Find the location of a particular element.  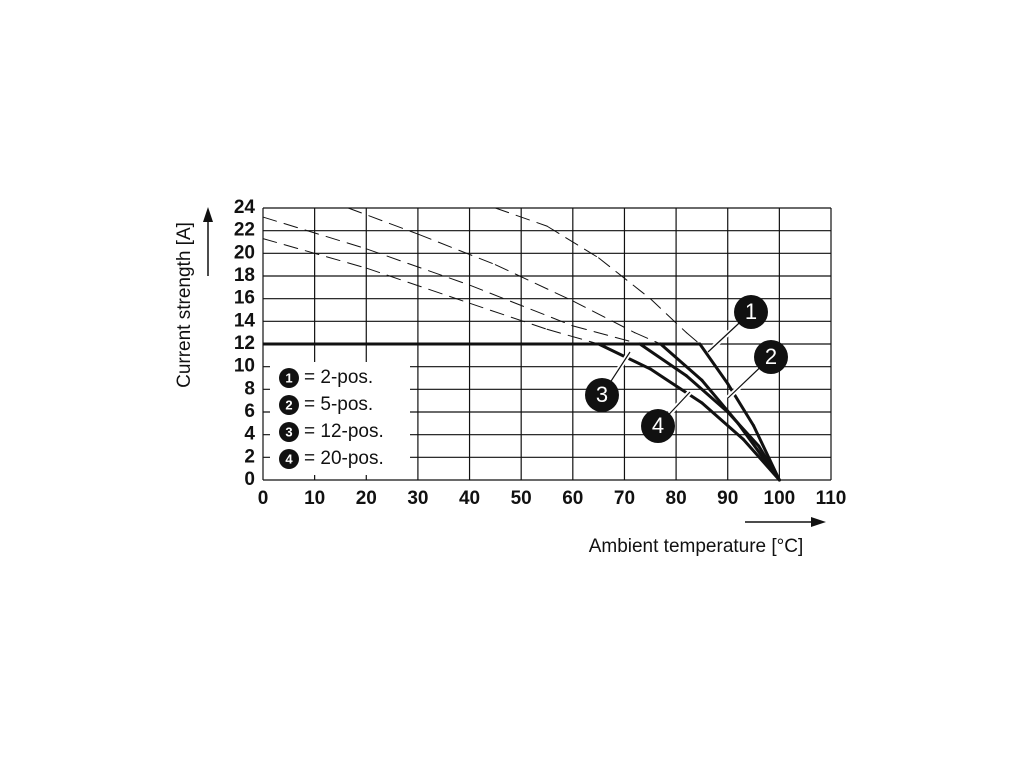

y-tick-label: 0 is located at coordinates (249, 479).